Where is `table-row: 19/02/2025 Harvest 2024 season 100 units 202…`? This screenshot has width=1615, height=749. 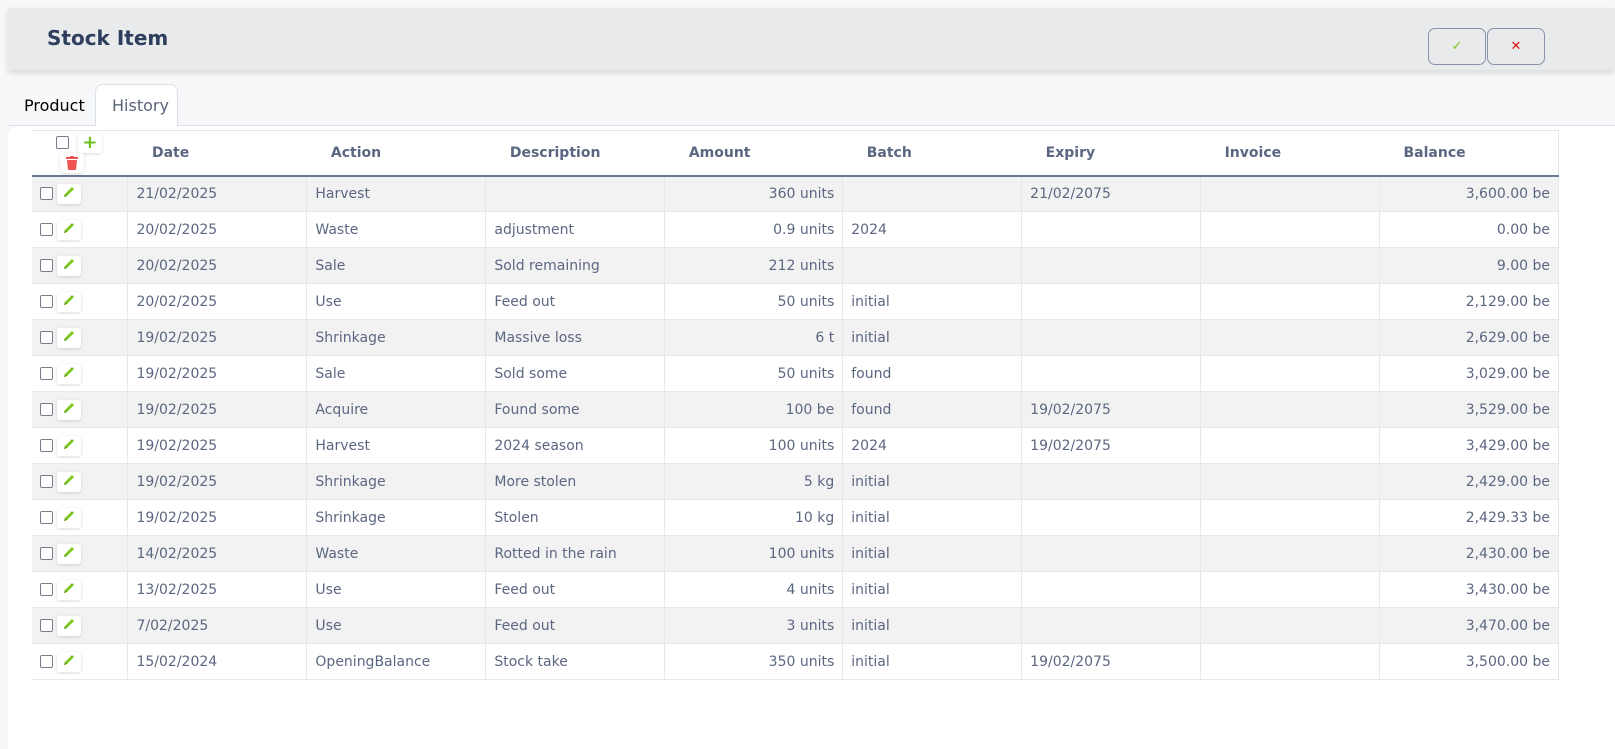
table-row: 19/02/2025 Harvest 2024 season 100 units 202… is located at coordinates (795, 445).